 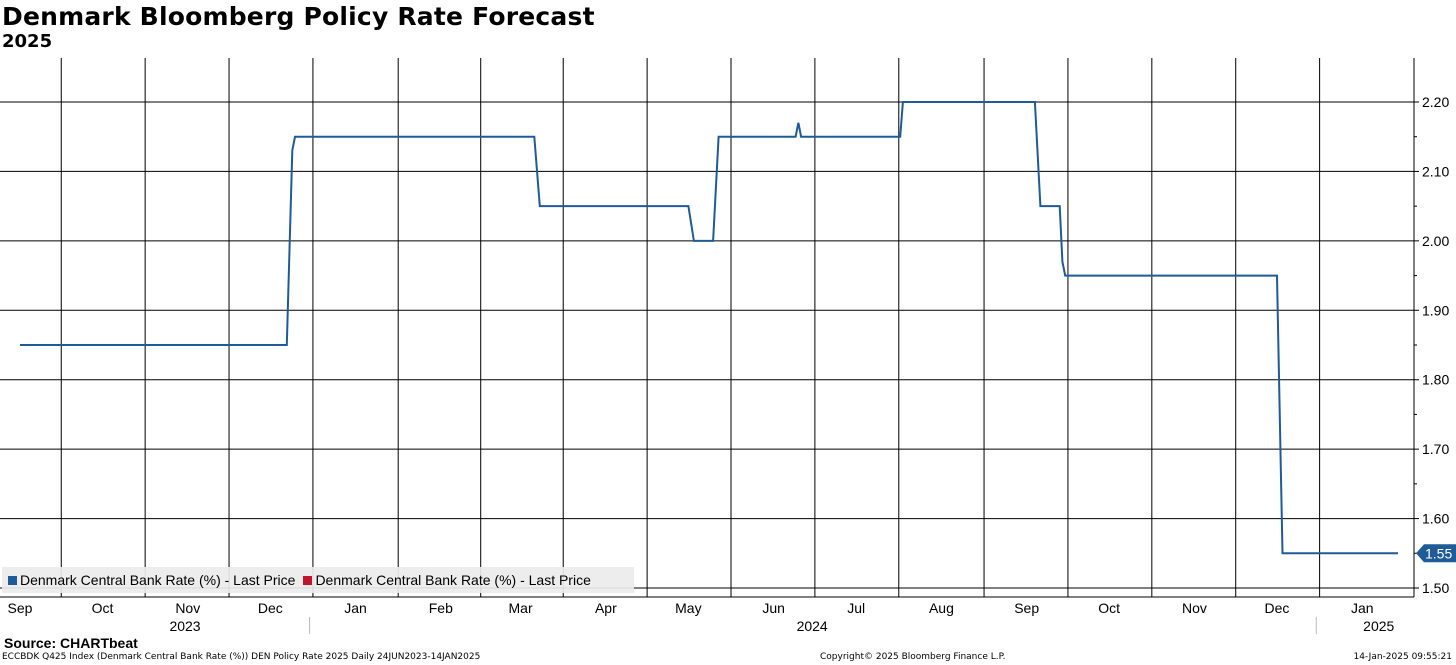 What do you see at coordinates (1435, 380) in the screenshot?
I see `y-tick-label: 1.80` at bounding box center [1435, 380].